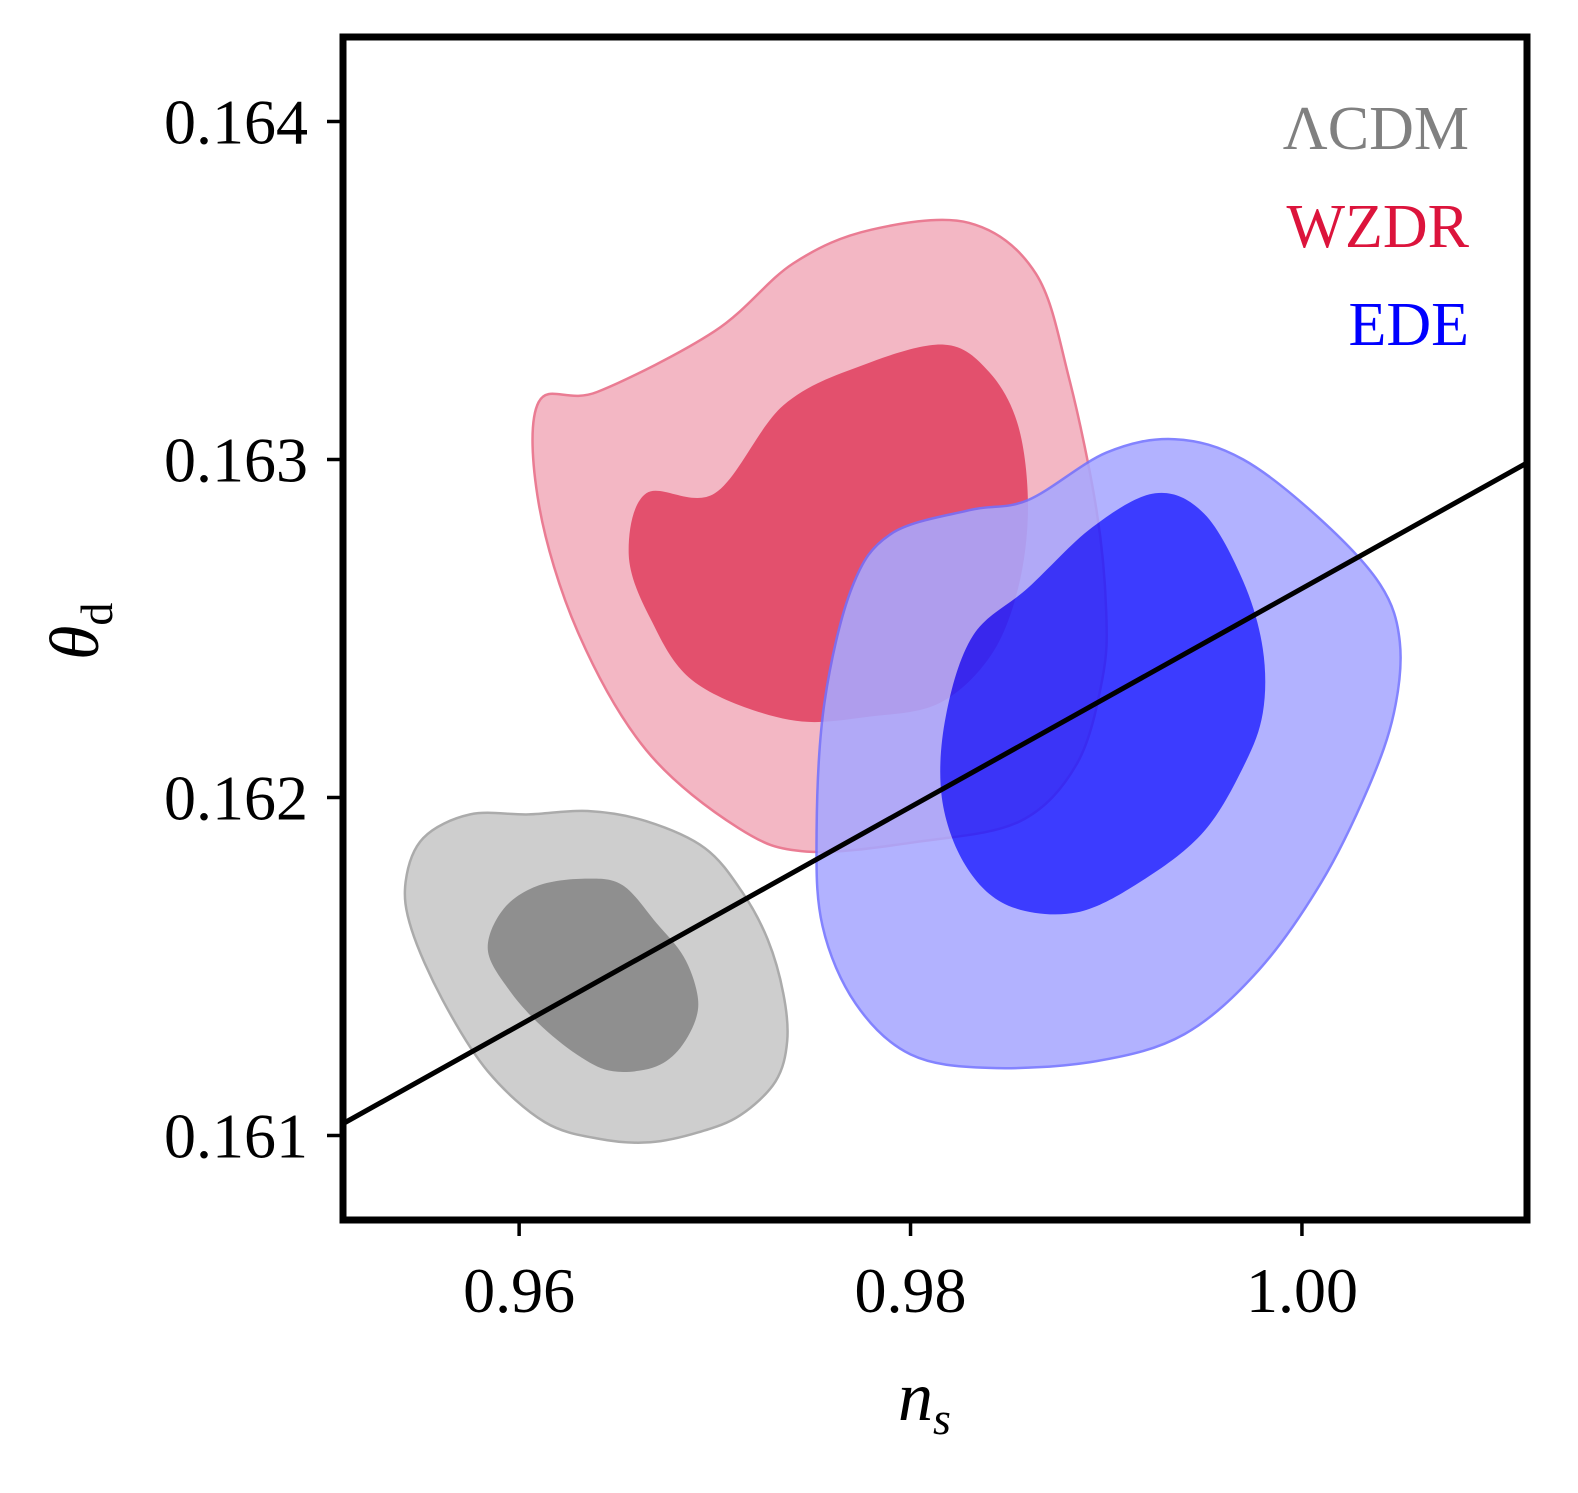 The image size is (1578, 1493). Describe the element at coordinates (236, 460) in the screenshot. I see `y-tick-label: 0.163` at that location.